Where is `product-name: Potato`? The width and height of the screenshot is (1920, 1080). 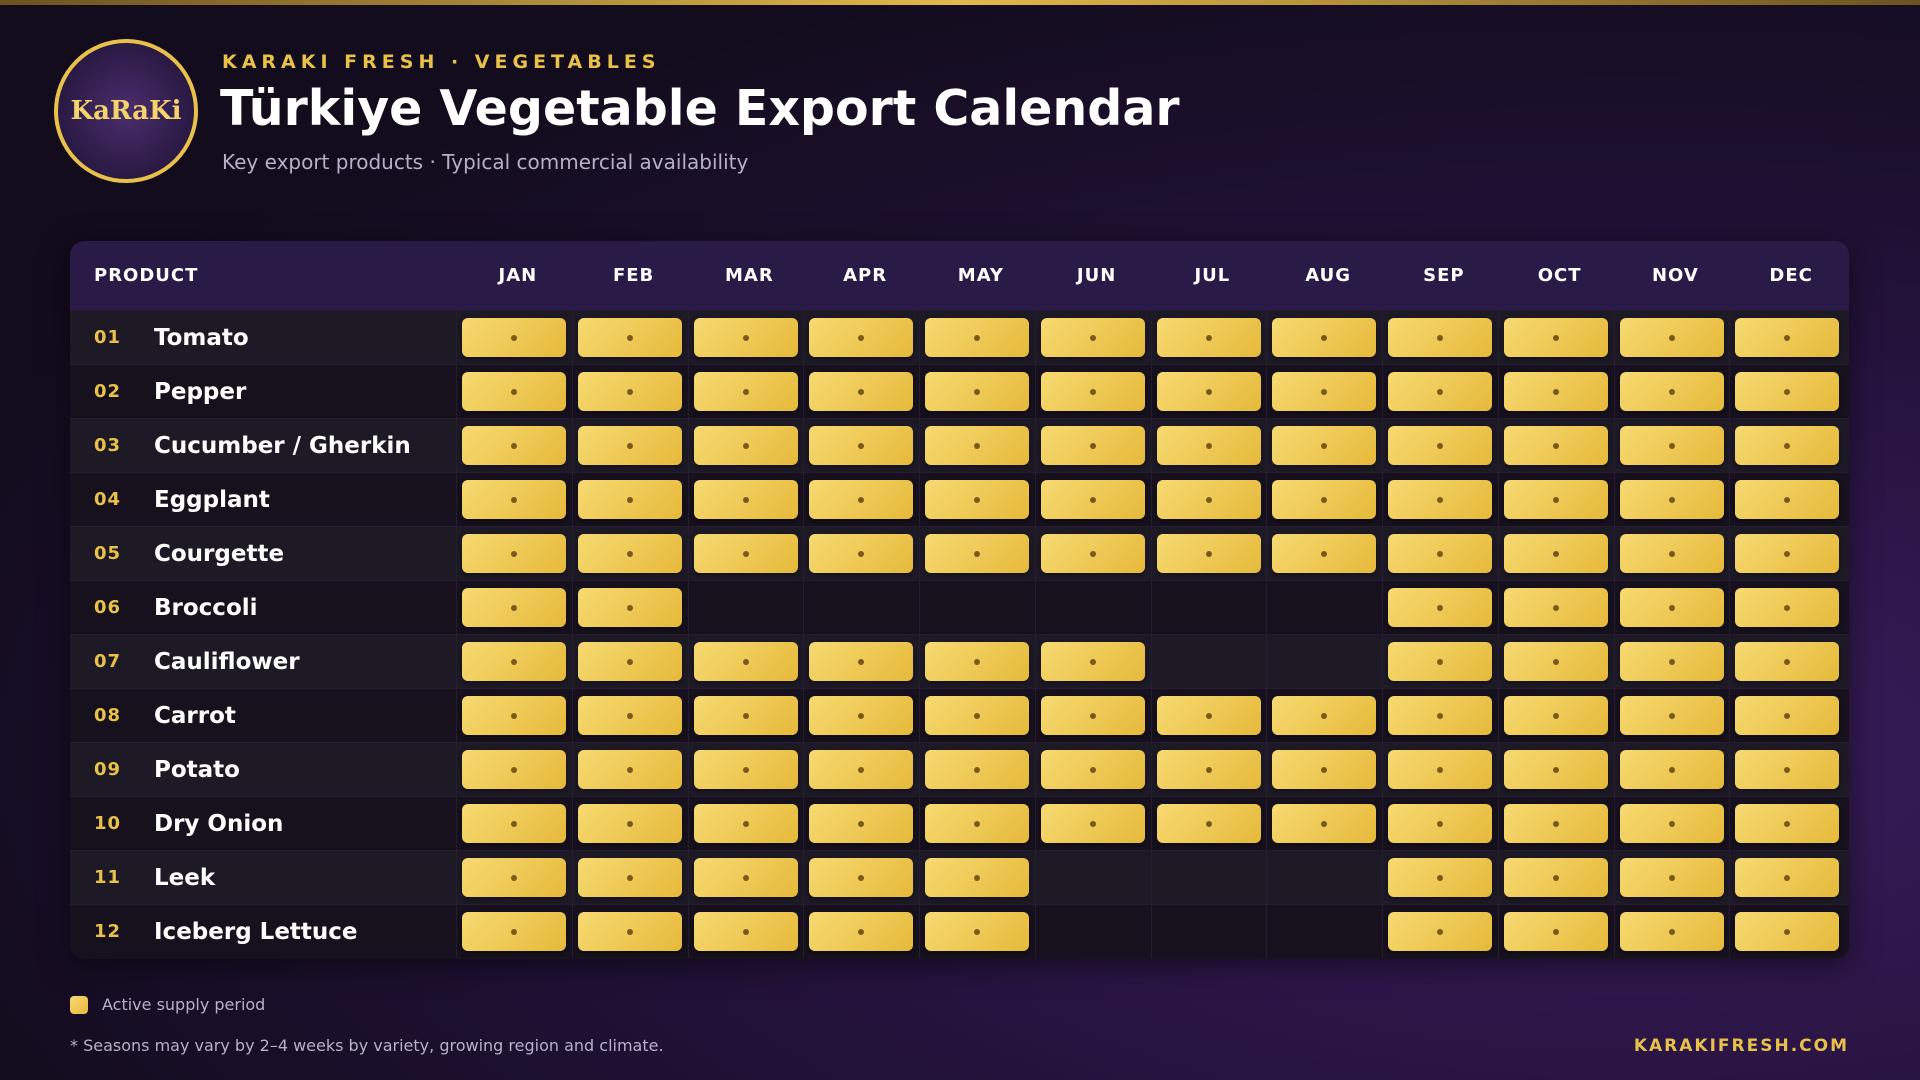 product-name: Potato is located at coordinates (197, 770).